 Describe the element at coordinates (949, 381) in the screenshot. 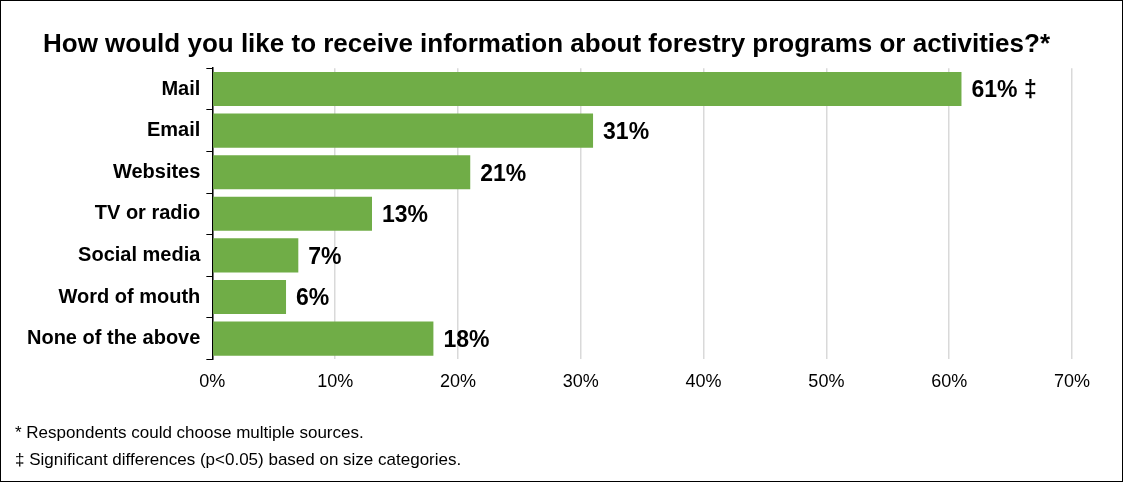

I see `x-tick-label: 60%` at that location.